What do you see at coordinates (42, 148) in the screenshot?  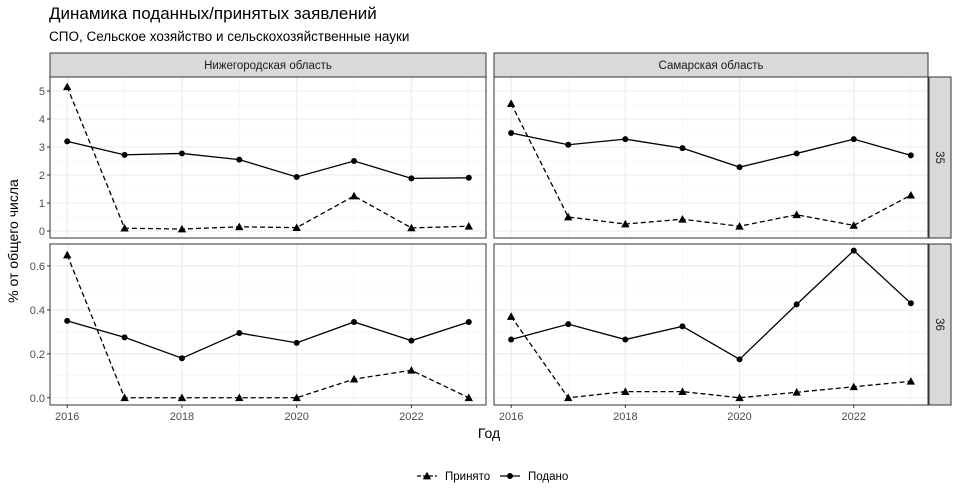 I see `y-tick-label: 3` at bounding box center [42, 148].